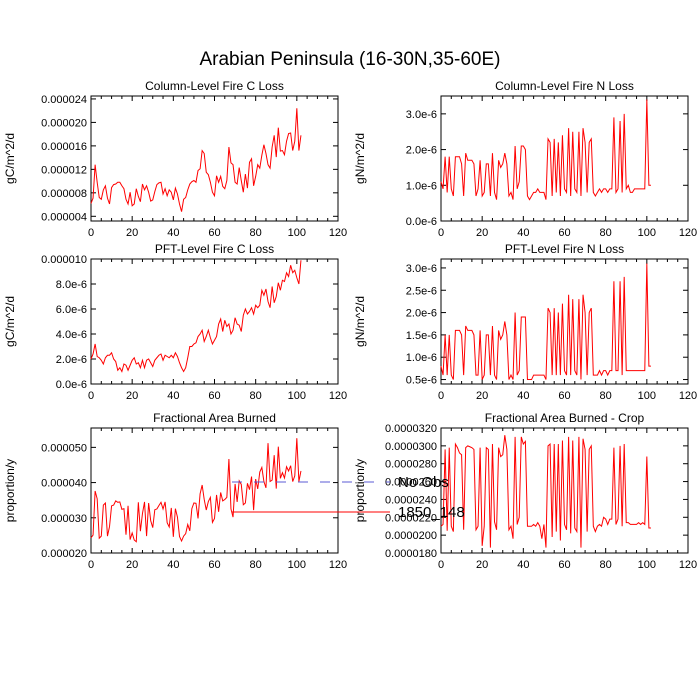 The height and width of the screenshot is (700, 700). I want to click on y-tick-label: 0.000008, so click(64, 194).